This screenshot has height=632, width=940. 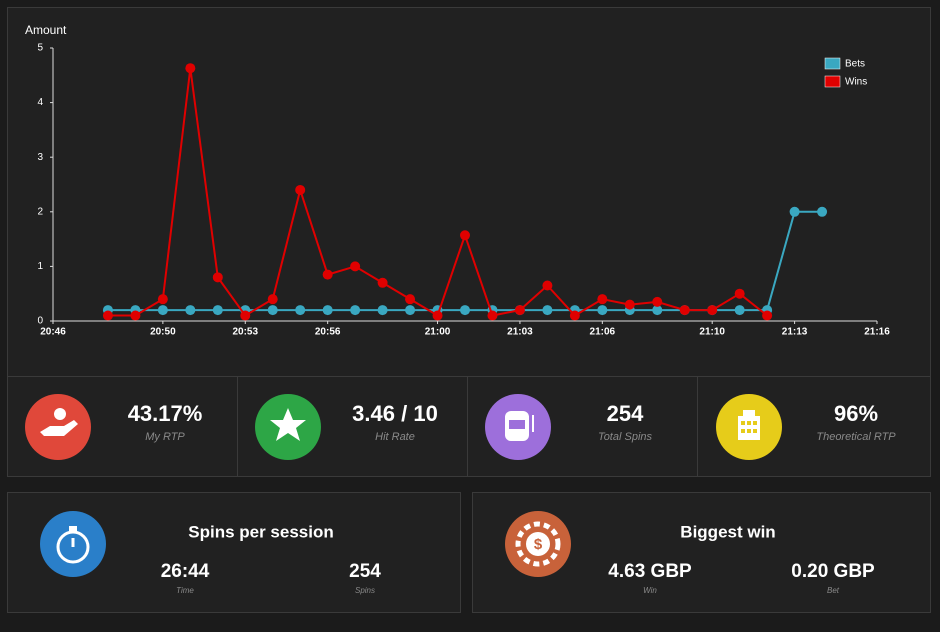 I want to click on y-axis-label: Amount, so click(x=46, y=30).